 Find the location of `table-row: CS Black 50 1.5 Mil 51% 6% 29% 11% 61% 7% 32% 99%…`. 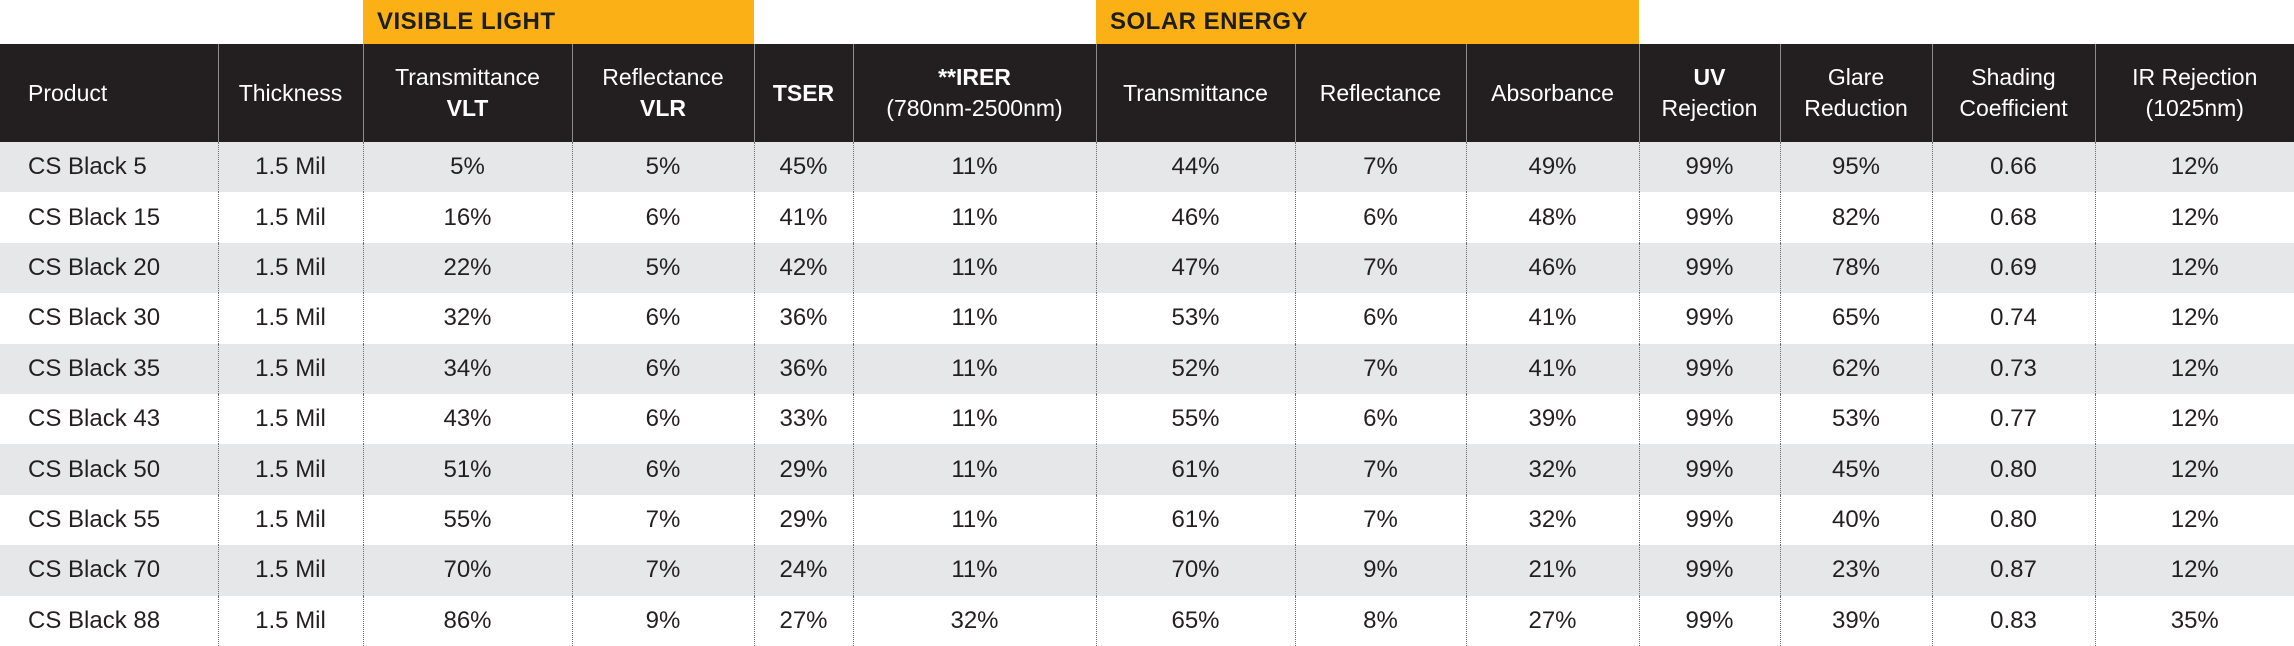

table-row: CS Black 50 1.5 Mil 51% 6% 29% 11% 61% 7% 32% 99%… is located at coordinates (1147, 469).